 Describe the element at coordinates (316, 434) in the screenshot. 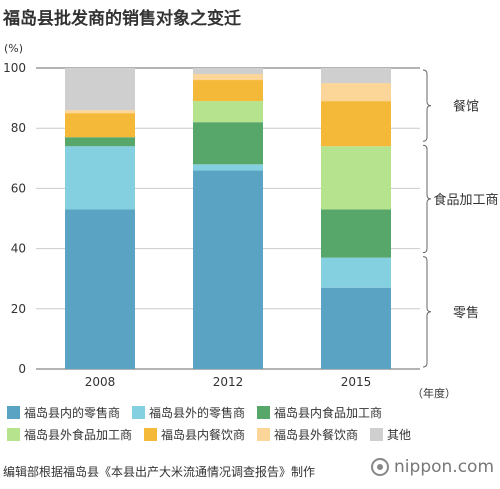

I see `legend-label: 福岛县外餐饮商` at that location.